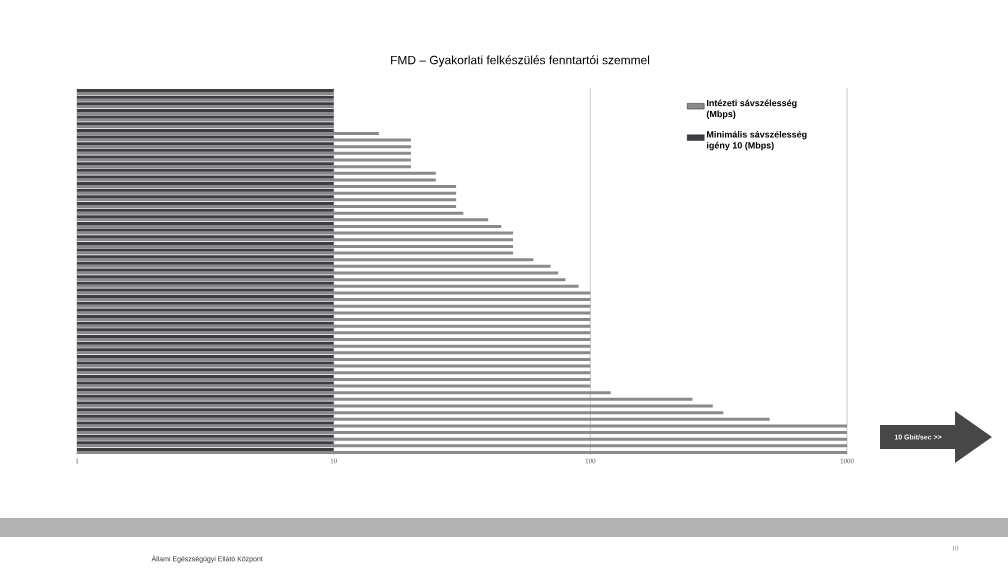 This screenshot has width=1008, height=570. What do you see at coordinates (757, 140) in the screenshot?
I see `legend-label: Minimális sávszélesség igény 10 (Mbps)` at bounding box center [757, 140].